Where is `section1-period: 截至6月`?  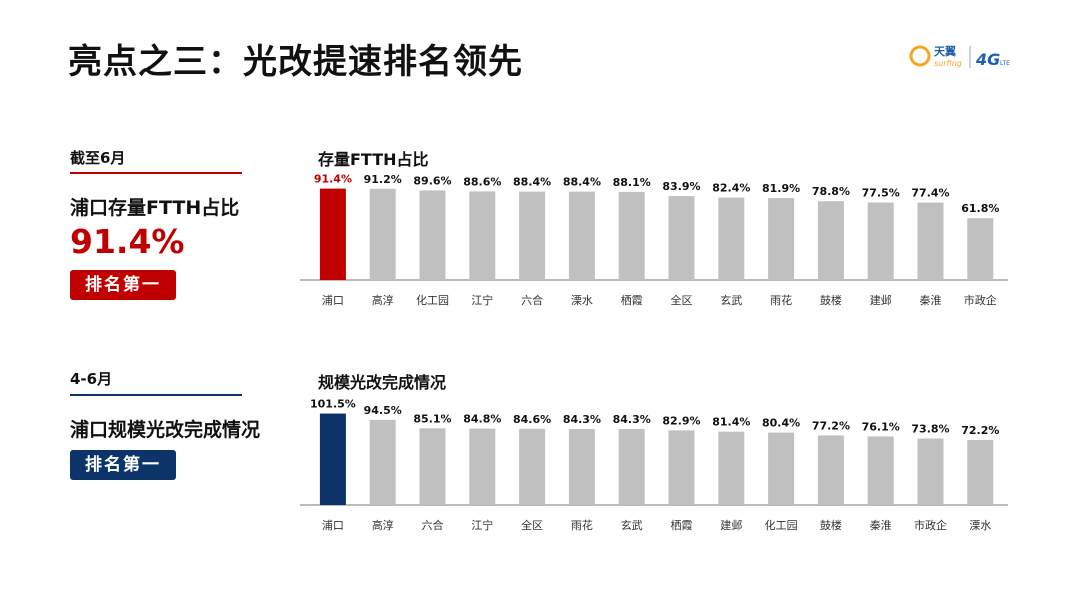 section1-period: 截至6月 is located at coordinates (98, 158).